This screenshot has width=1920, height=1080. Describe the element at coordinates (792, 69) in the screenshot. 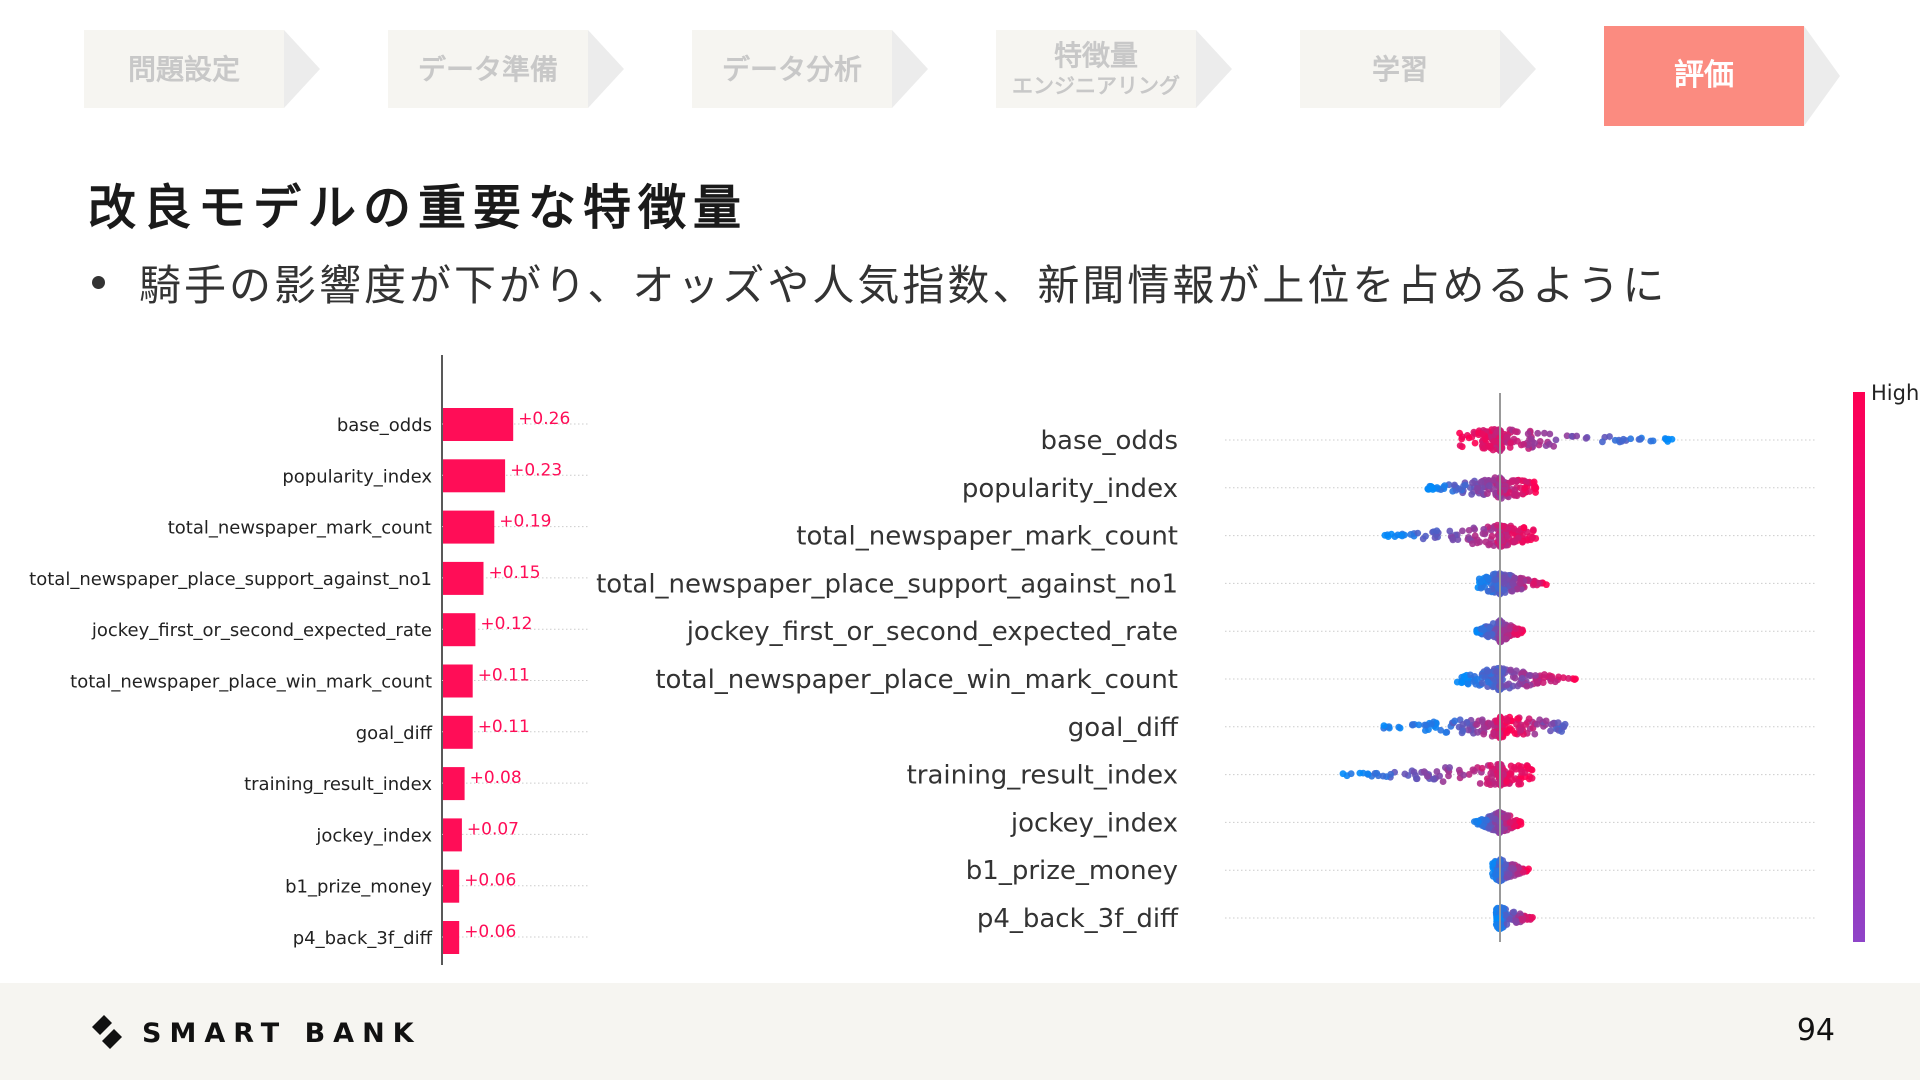

I see `step-box: データ分析` at that location.